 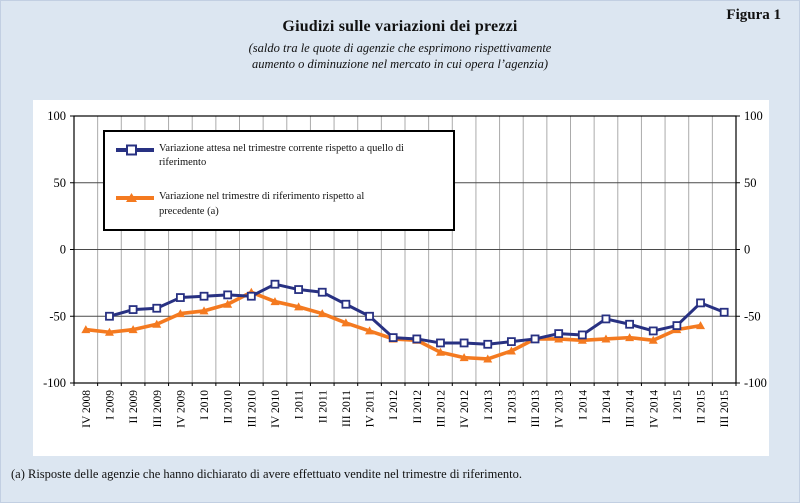 What do you see at coordinates (87, 409) in the screenshot?
I see `x-axis-label: IV 2008` at bounding box center [87, 409].